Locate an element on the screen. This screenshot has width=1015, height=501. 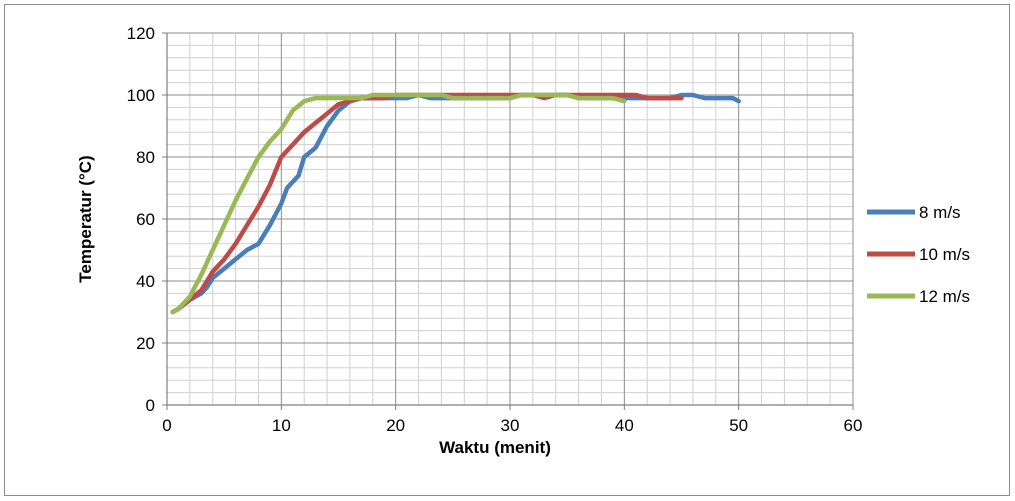
legend-label: 12 m/s is located at coordinates (944, 296).